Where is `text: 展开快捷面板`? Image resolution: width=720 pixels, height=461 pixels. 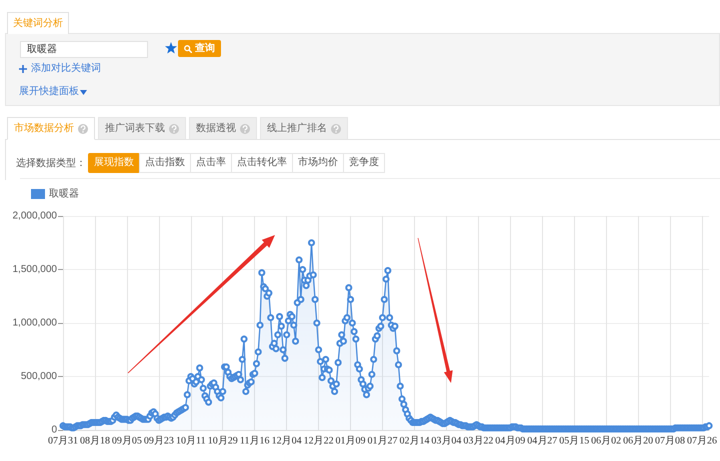
text: 展开快捷面板 is located at coordinates (49, 92).